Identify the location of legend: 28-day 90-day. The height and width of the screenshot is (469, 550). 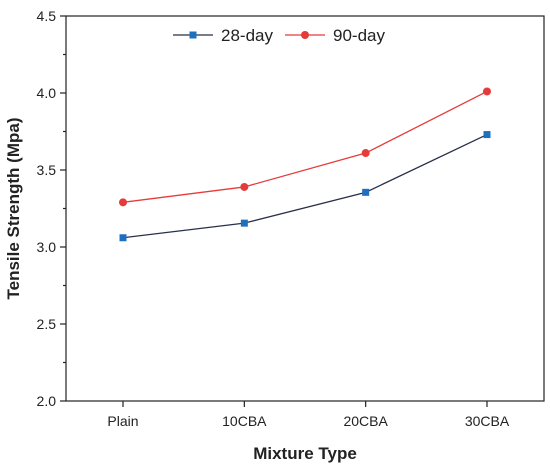
(279, 35).